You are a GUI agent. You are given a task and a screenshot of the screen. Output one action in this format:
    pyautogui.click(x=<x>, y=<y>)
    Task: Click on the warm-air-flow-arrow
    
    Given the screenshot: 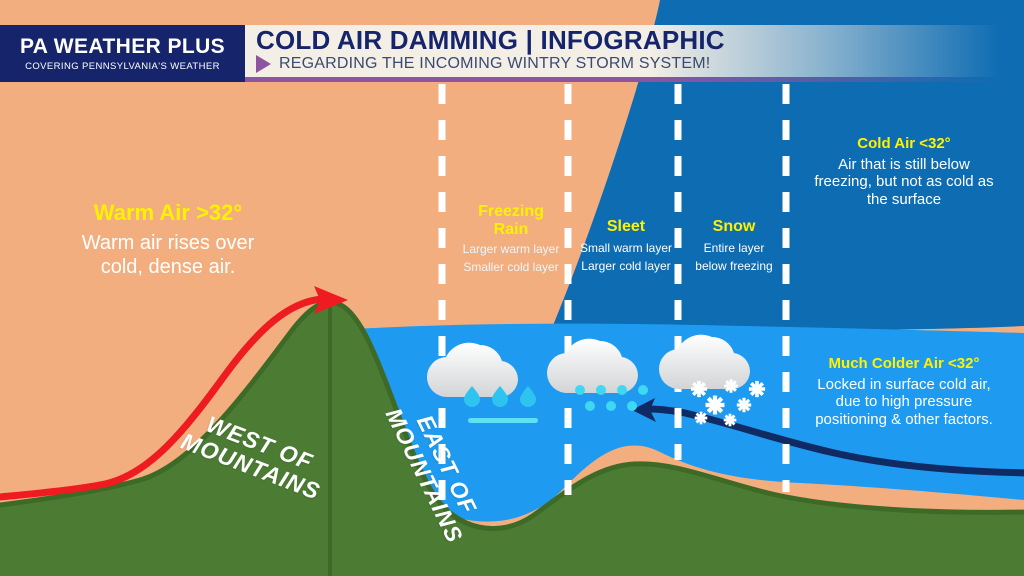 What is the action you would take?
    pyautogui.click(x=174, y=393)
    